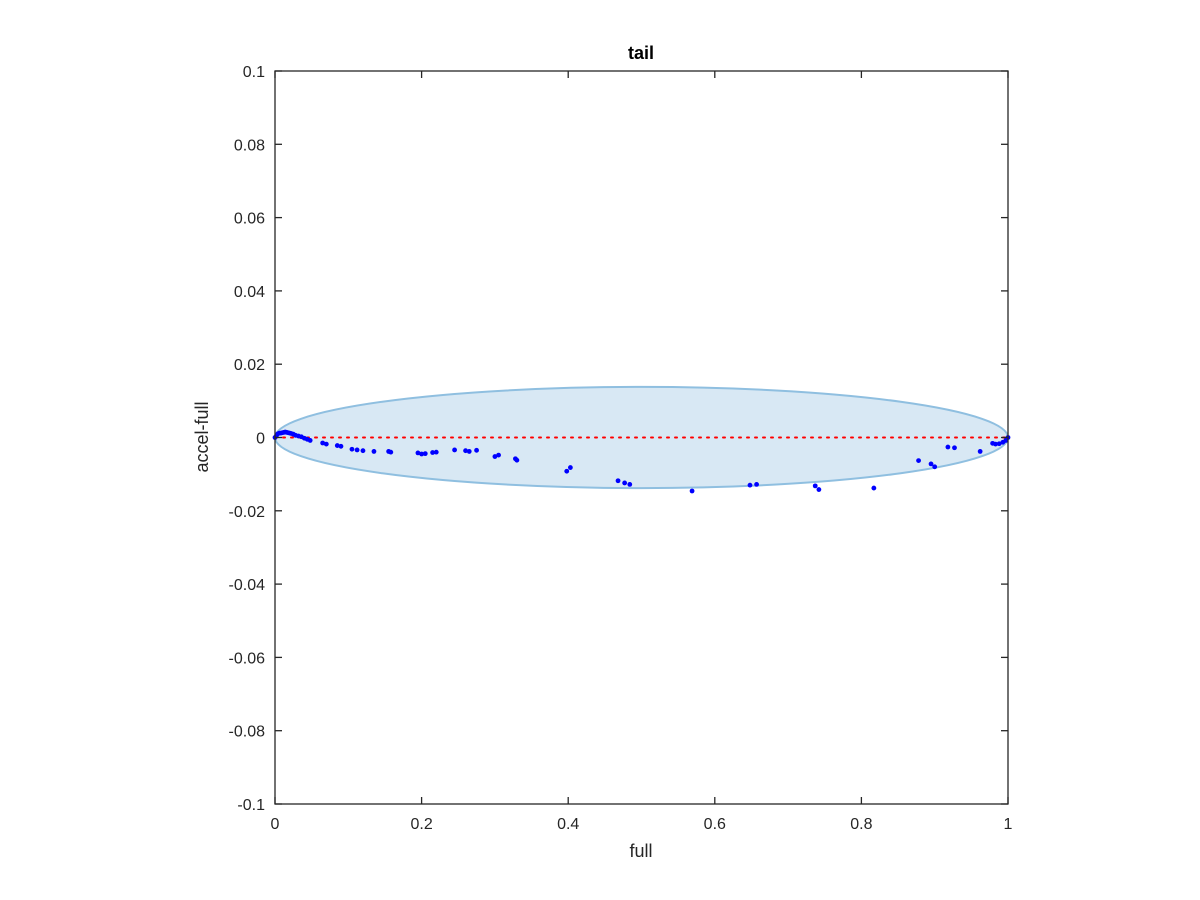 The image size is (1200, 900). I want to click on y-tick-label: 0.02, so click(249, 365).